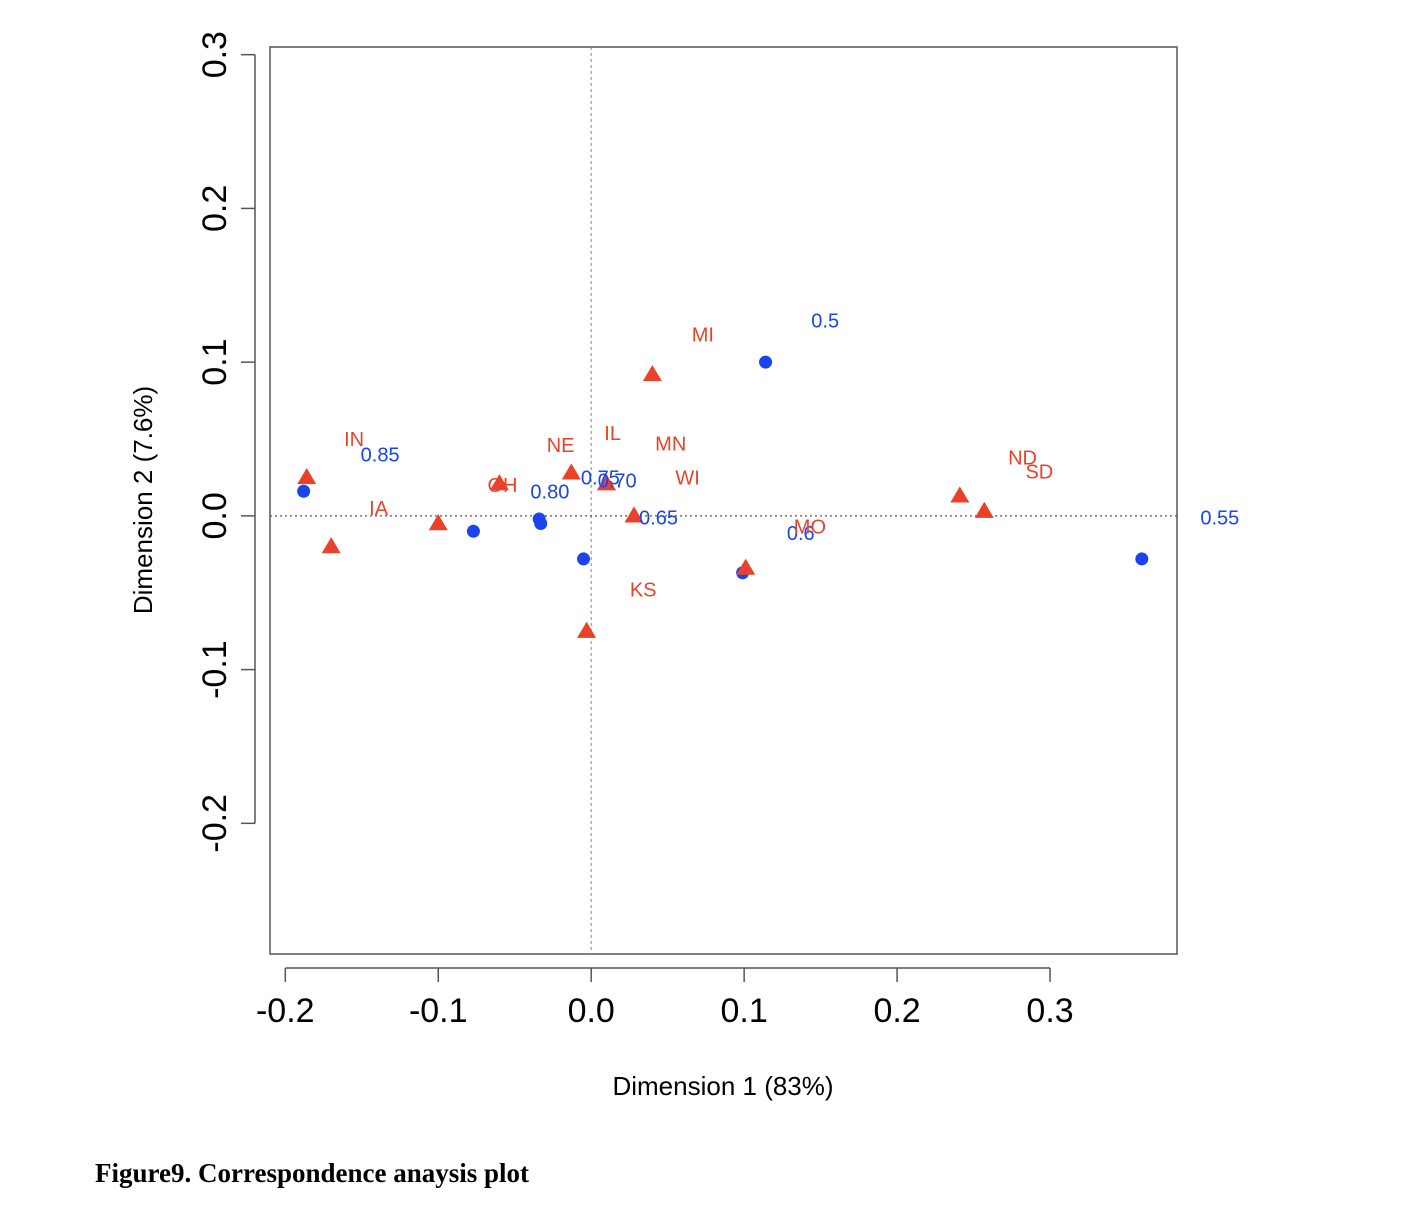  I want to click on point-label: KS, so click(643, 591).